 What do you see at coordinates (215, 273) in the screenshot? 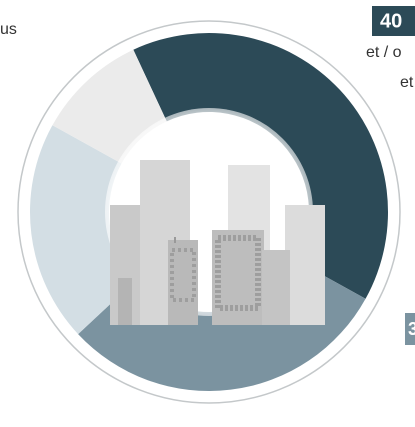
I see `windows` at bounding box center [215, 273].